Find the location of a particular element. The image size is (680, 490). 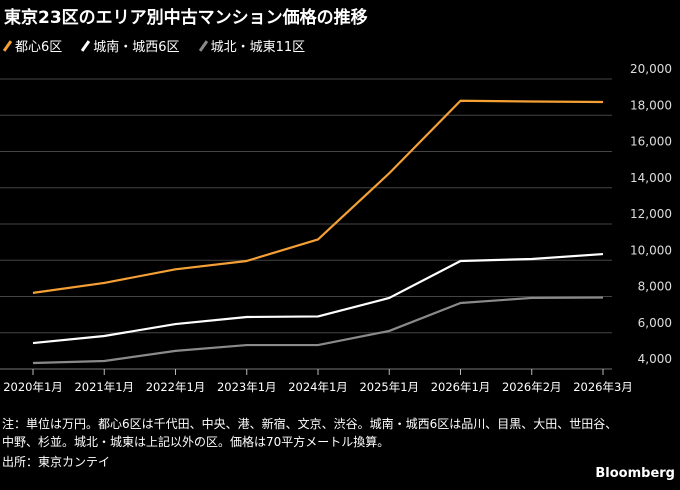

x-tick-label: 2026年2月 is located at coordinates (532, 387).